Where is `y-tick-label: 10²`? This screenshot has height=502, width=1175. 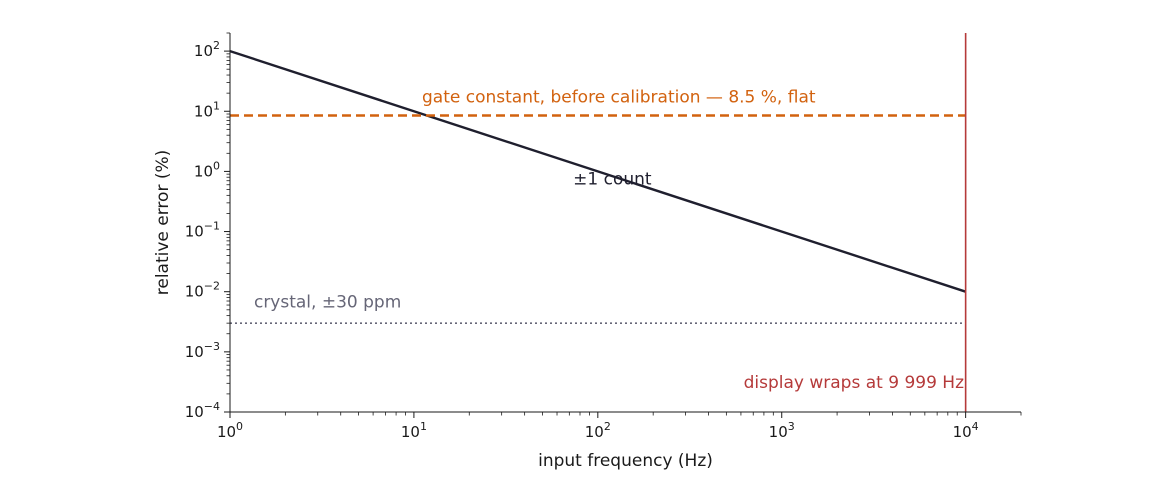 y-tick-label: 10² is located at coordinates (207, 49).